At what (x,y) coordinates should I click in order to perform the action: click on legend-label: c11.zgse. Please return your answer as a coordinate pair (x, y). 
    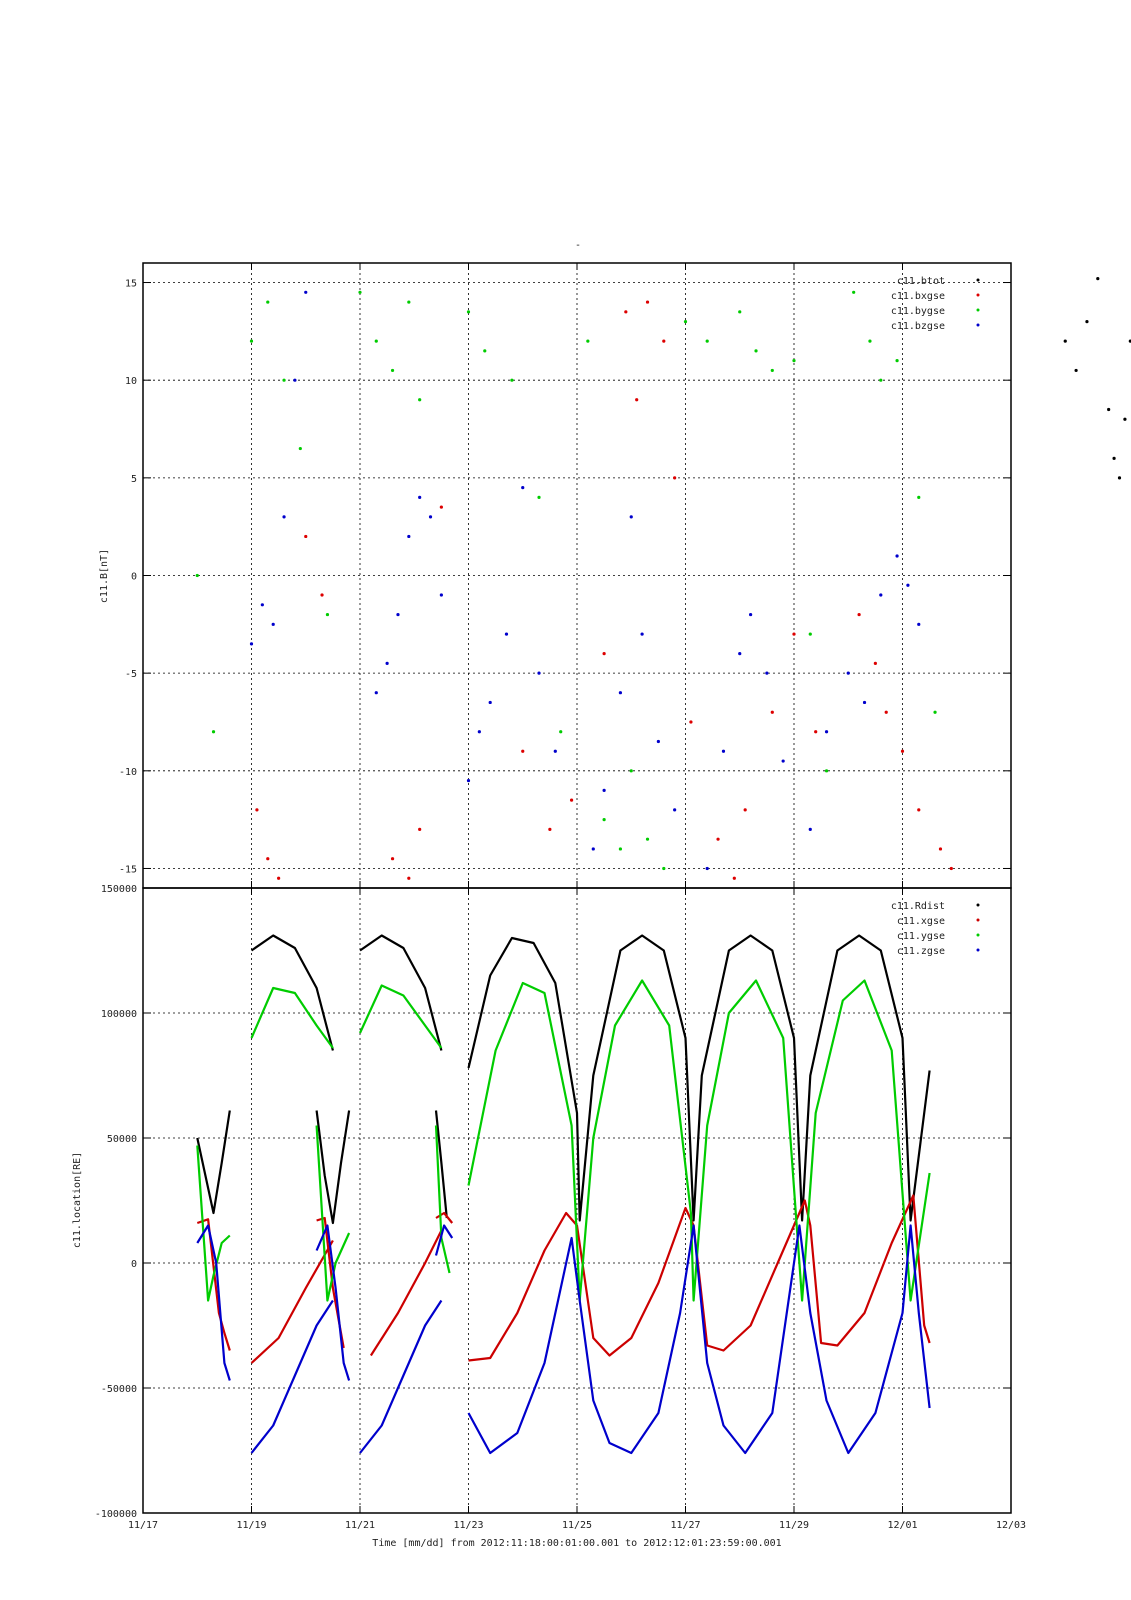
    Looking at the image, I should click on (921, 951).